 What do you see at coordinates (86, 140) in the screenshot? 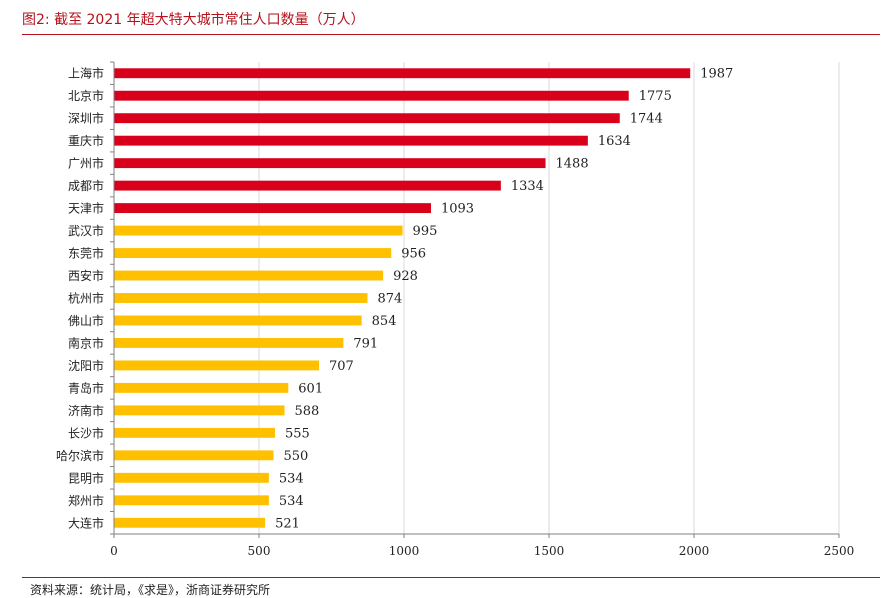
I see `category-label: 重庆市` at bounding box center [86, 140].